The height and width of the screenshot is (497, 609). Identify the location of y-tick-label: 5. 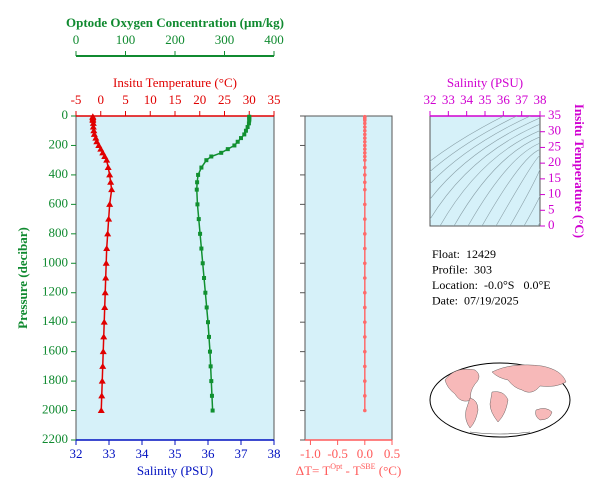
(551, 208).